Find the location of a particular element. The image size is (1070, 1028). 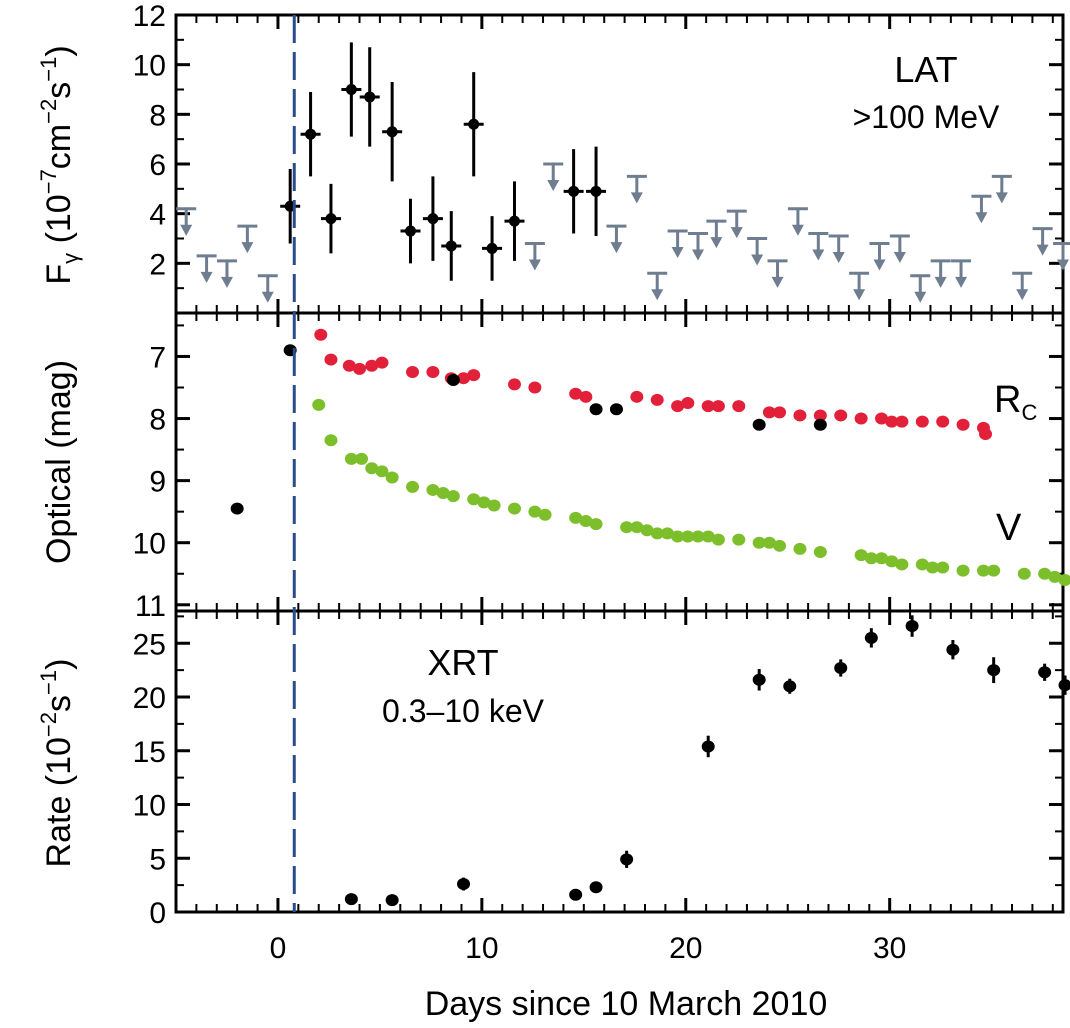

xrt-y-axis-title: Rate (10−2s−1) is located at coordinates (57, 763).